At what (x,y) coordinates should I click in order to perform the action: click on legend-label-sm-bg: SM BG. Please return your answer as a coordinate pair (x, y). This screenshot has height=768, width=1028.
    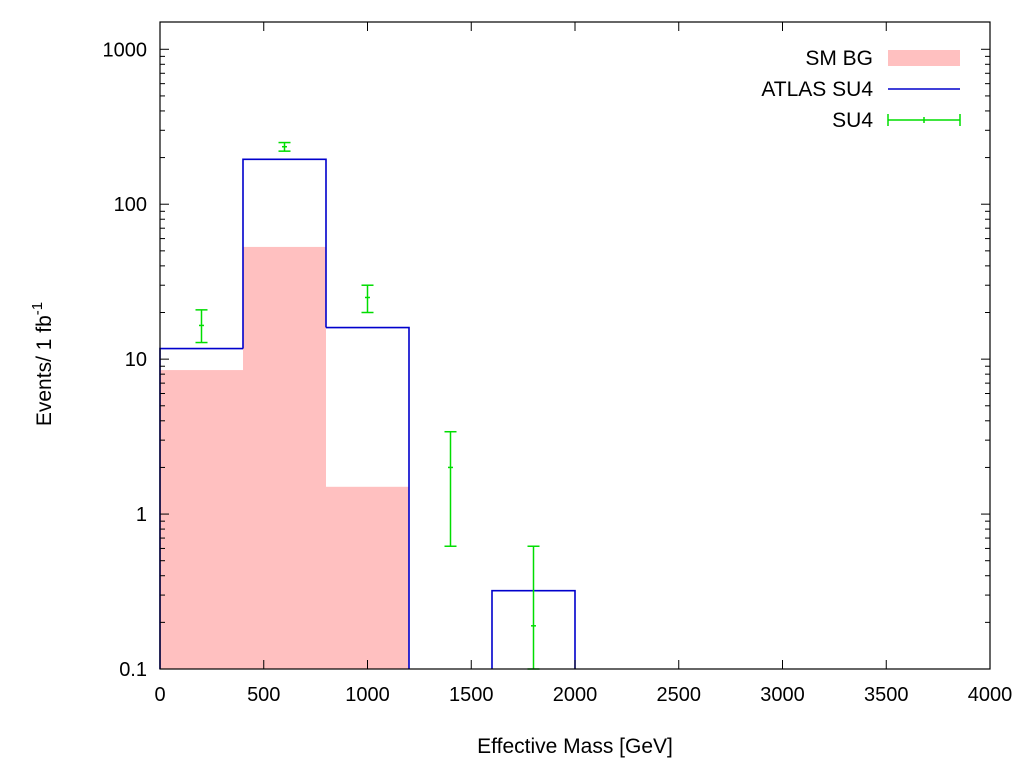
    Looking at the image, I should click on (839, 58).